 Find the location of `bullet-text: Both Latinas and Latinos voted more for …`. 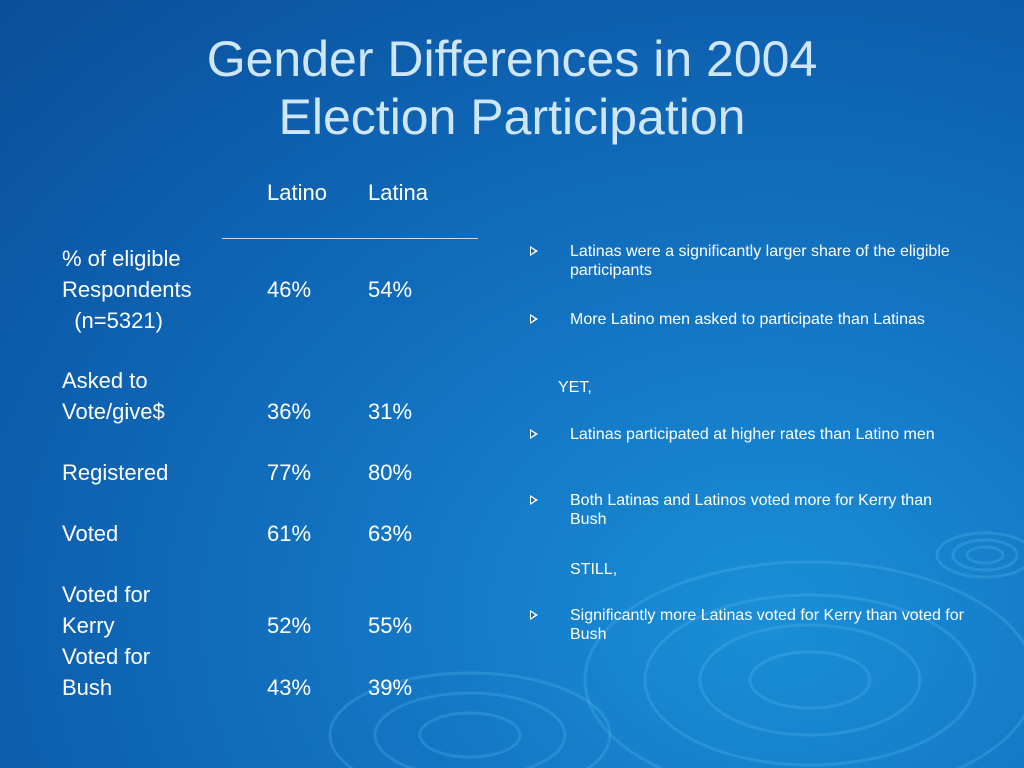

bullet-text: Both Latinas and Latinos voted more for … is located at coordinates (751, 510).